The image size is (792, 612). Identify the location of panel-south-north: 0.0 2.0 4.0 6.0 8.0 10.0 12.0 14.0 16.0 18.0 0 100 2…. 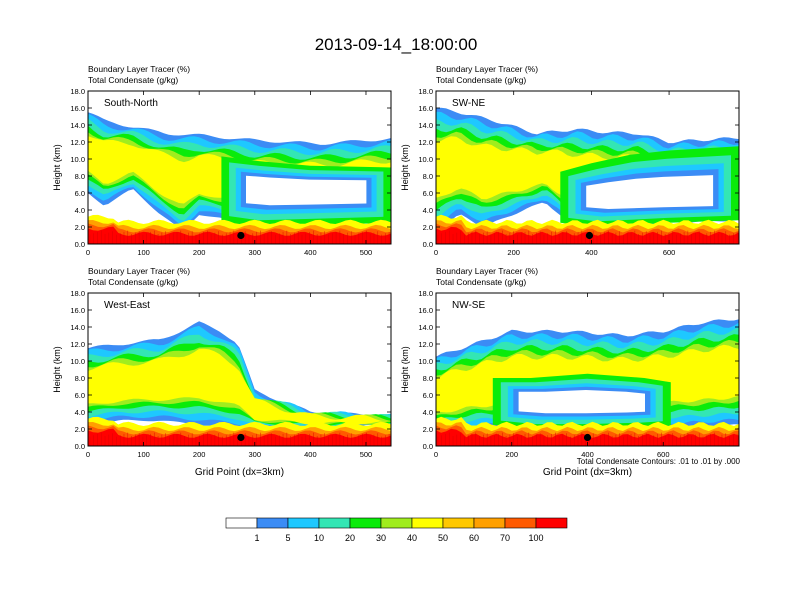
(222, 160).